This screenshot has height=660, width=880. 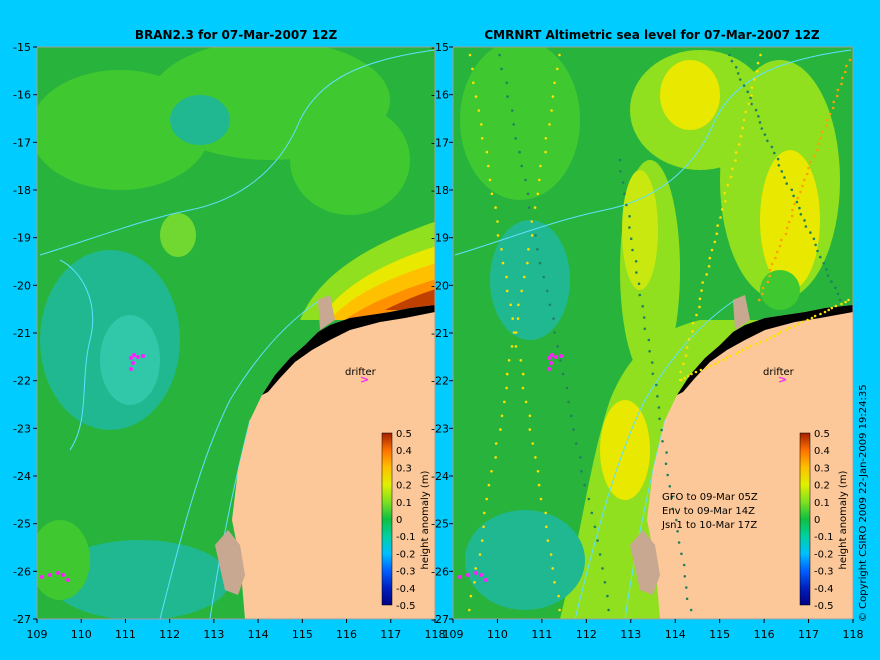 I want to click on lon-tick-label: 112, so click(x=169, y=634).